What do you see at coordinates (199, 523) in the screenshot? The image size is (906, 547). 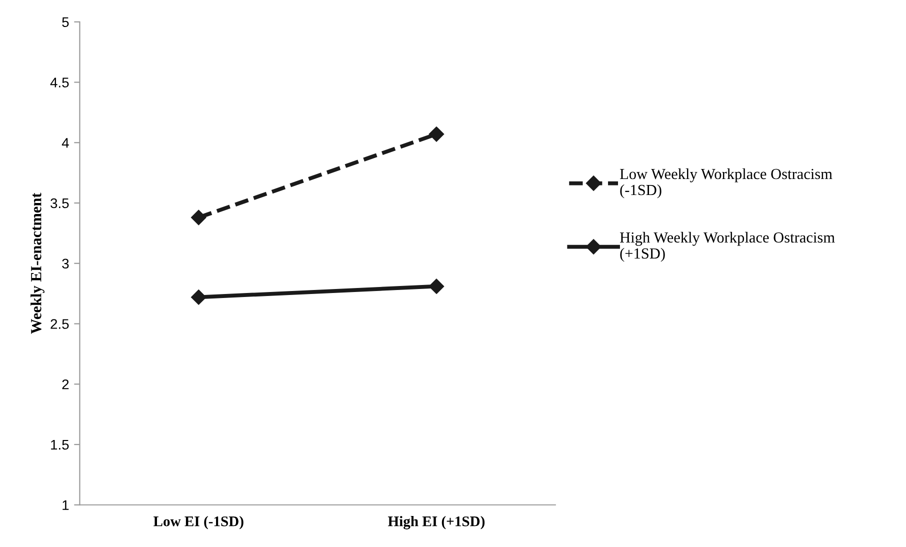 I see `x-tick-label: Low EI (-1SD)` at bounding box center [199, 523].